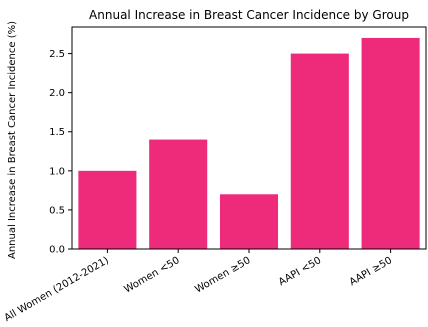 This screenshot has height=327, width=428. What do you see at coordinates (152, 275) in the screenshot?
I see `x-tick-label: Women <50` at bounding box center [152, 275].